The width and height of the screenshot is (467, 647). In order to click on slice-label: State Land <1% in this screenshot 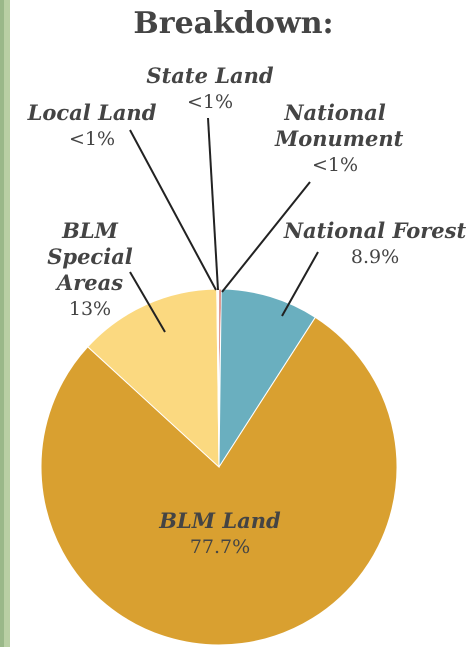, I will do `click(210, 89)`.